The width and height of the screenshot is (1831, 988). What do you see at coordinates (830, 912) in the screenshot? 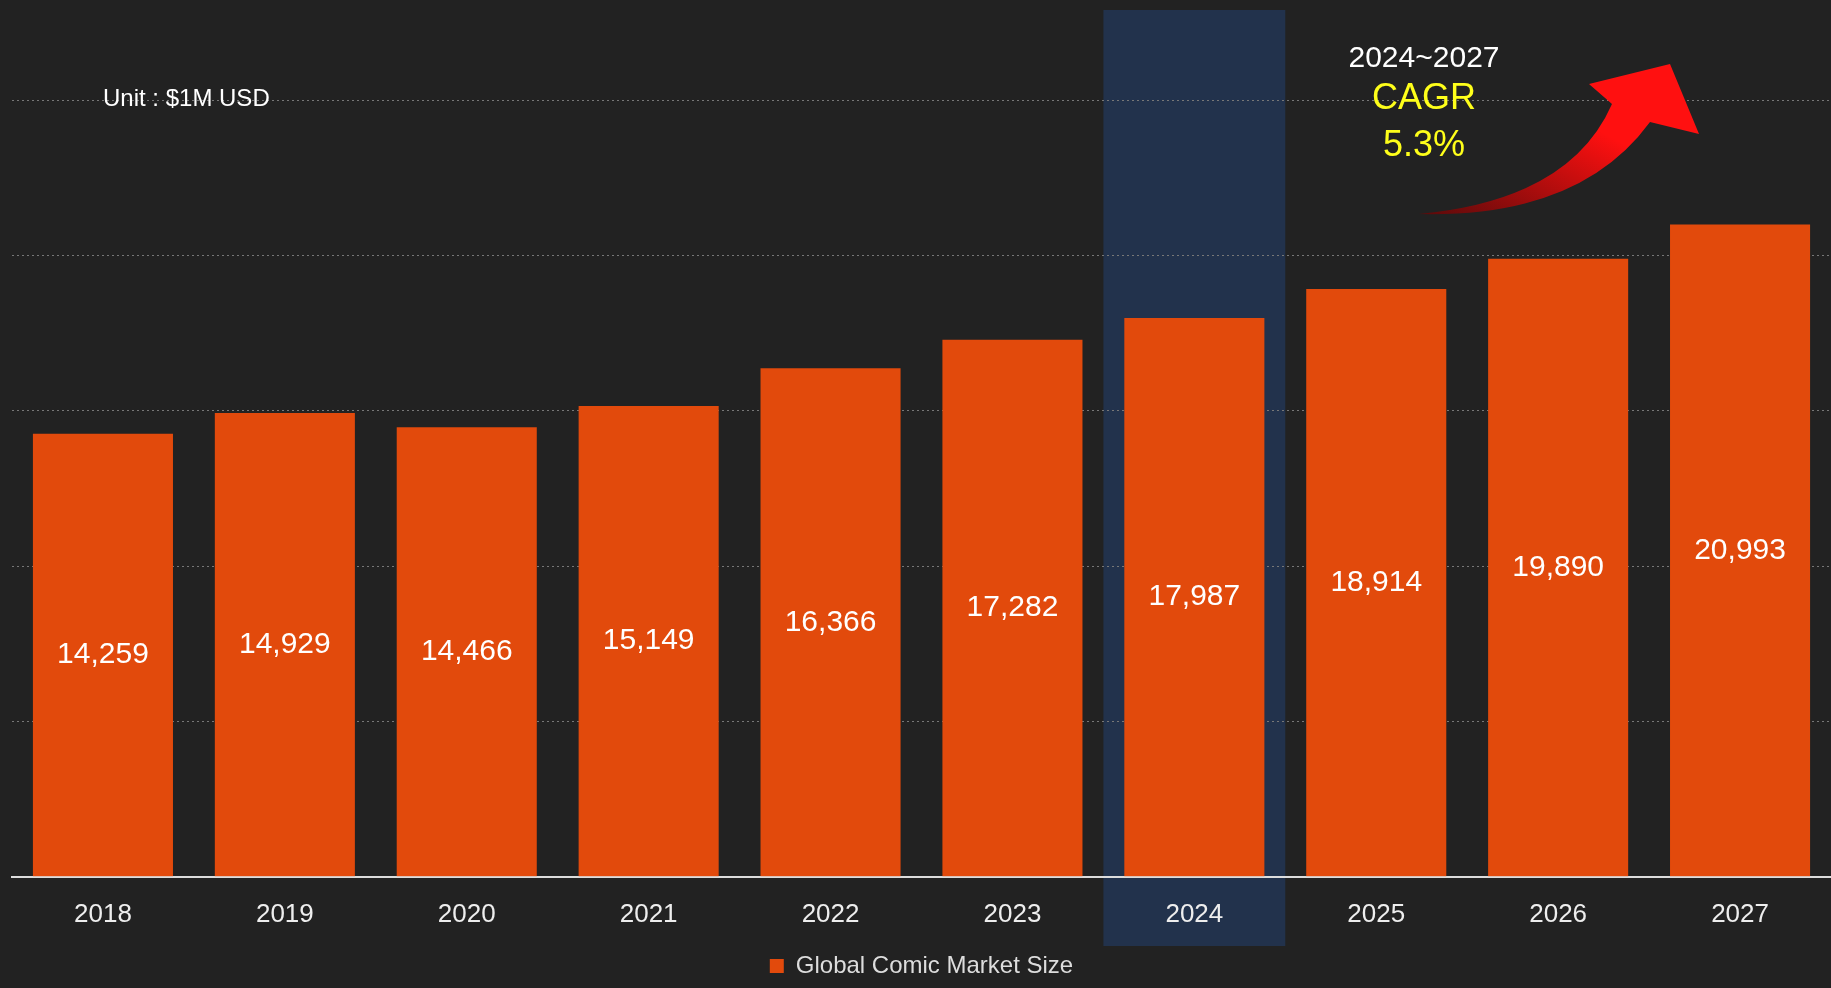
I see `x-tick-label: 2022` at bounding box center [830, 912].